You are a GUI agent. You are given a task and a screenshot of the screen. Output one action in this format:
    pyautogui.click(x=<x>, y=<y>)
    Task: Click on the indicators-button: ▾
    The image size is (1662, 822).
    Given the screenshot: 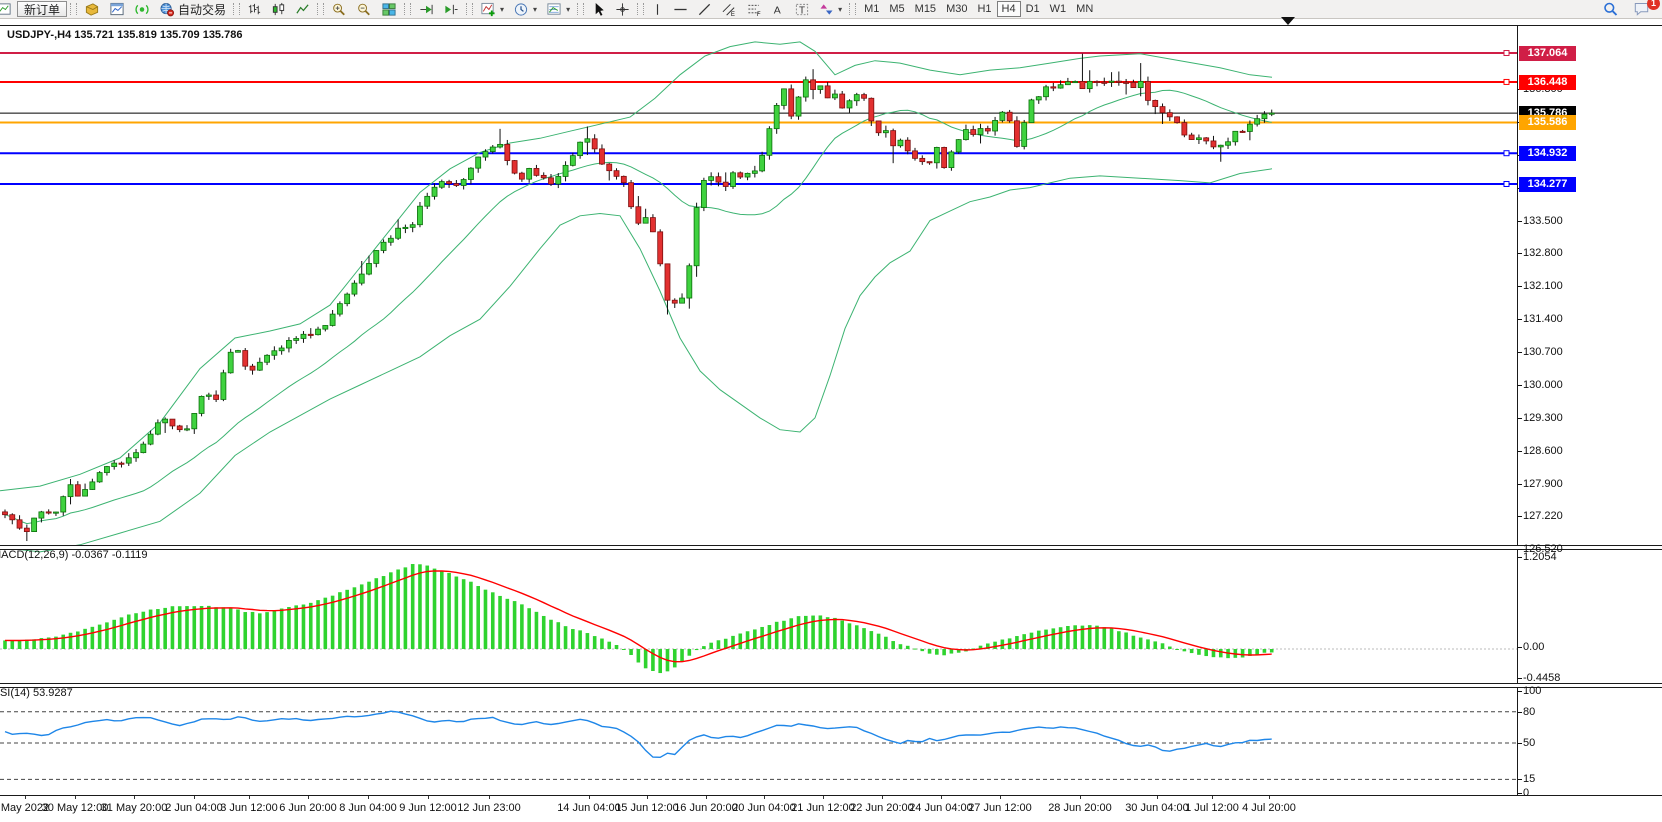 What is the action you would take?
    pyautogui.click(x=492, y=9)
    